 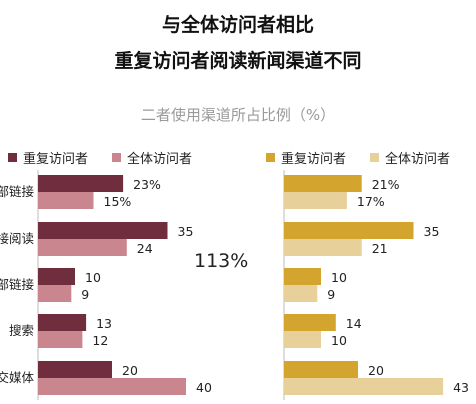 I want to click on left-data-label: 15%, so click(x=118, y=201).